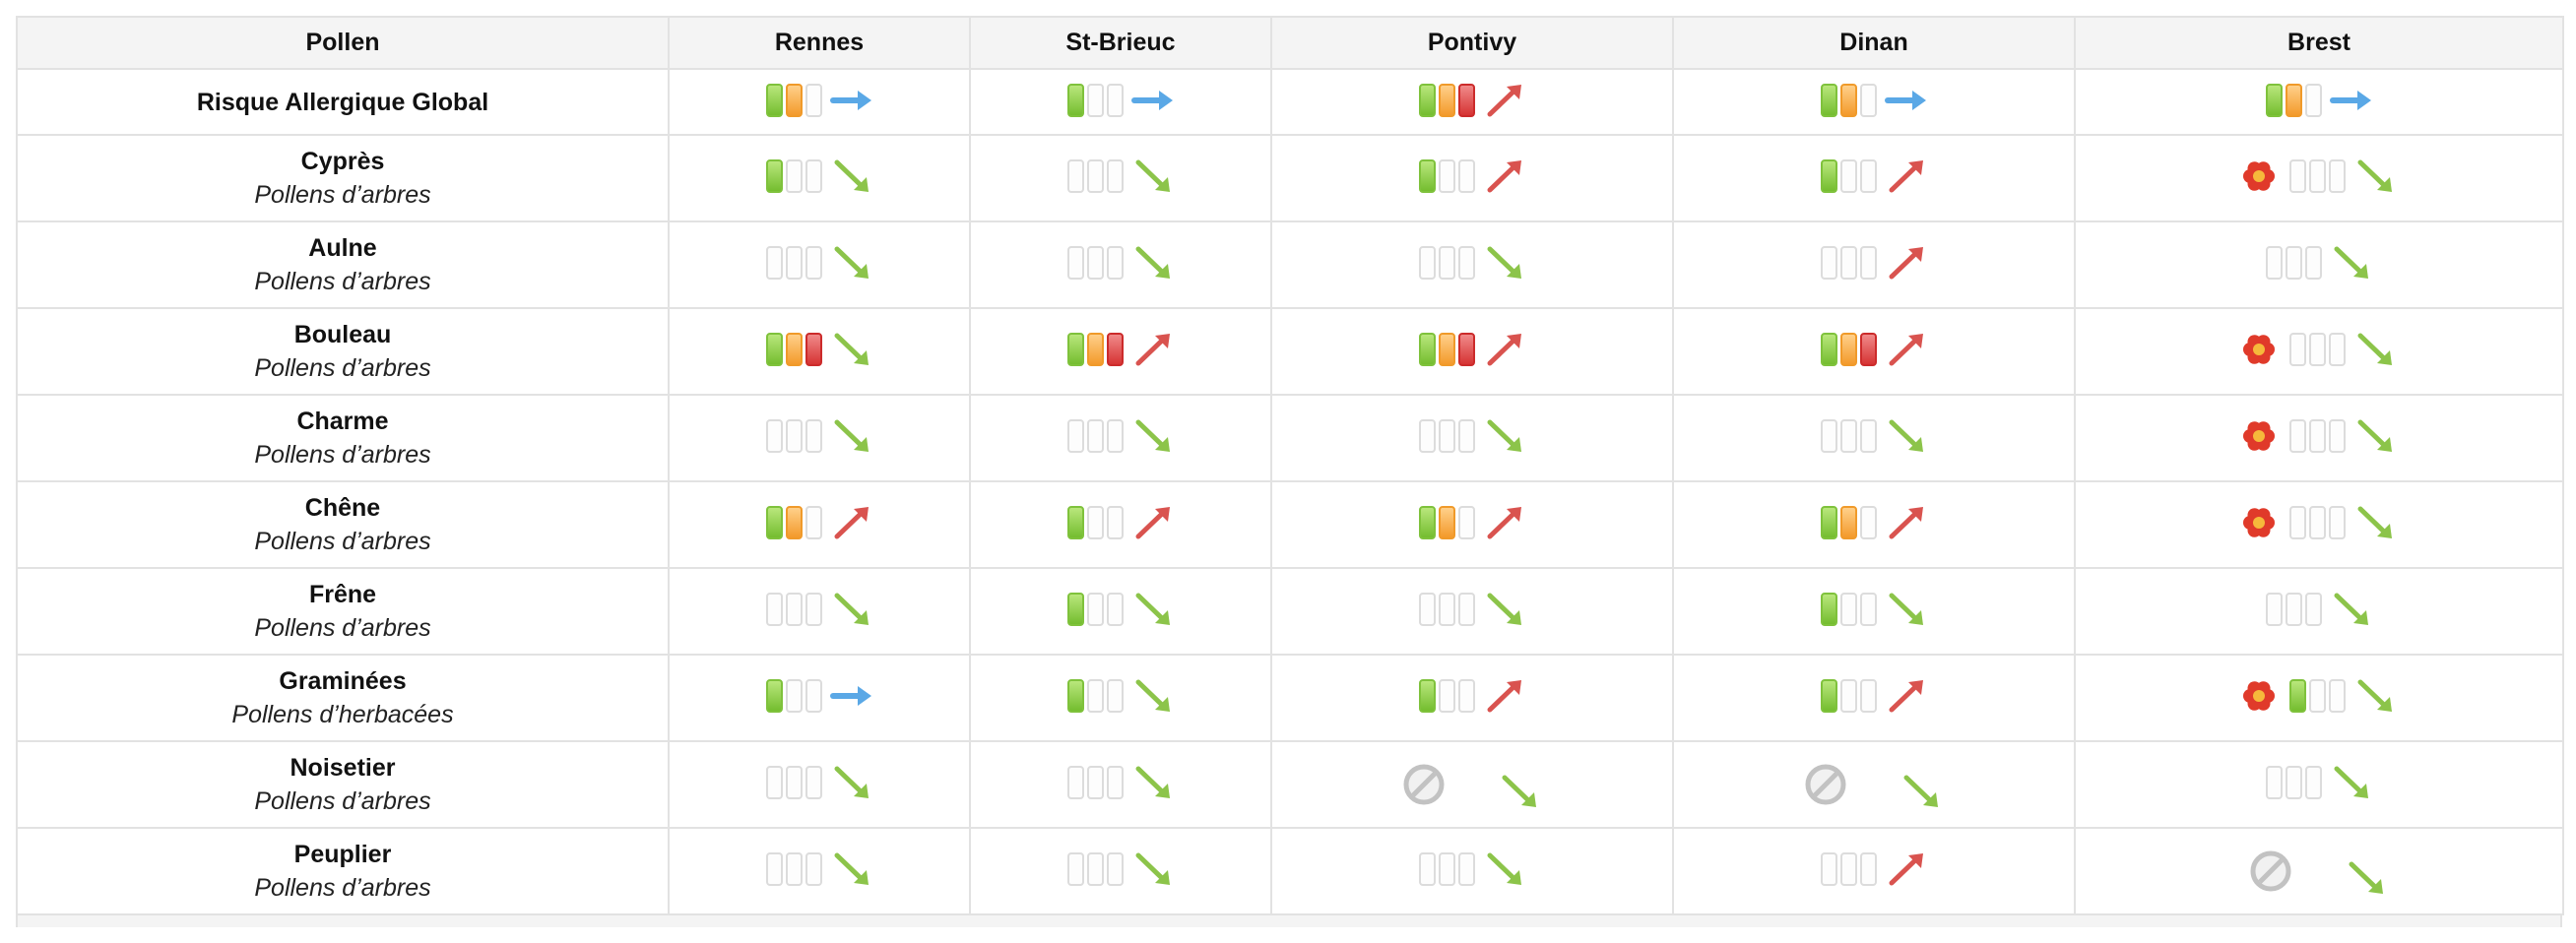 Image resolution: width=2576 pixels, height=943 pixels. I want to click on table-row: Graminées Pollens d’herbacées, so click(1290, 698).